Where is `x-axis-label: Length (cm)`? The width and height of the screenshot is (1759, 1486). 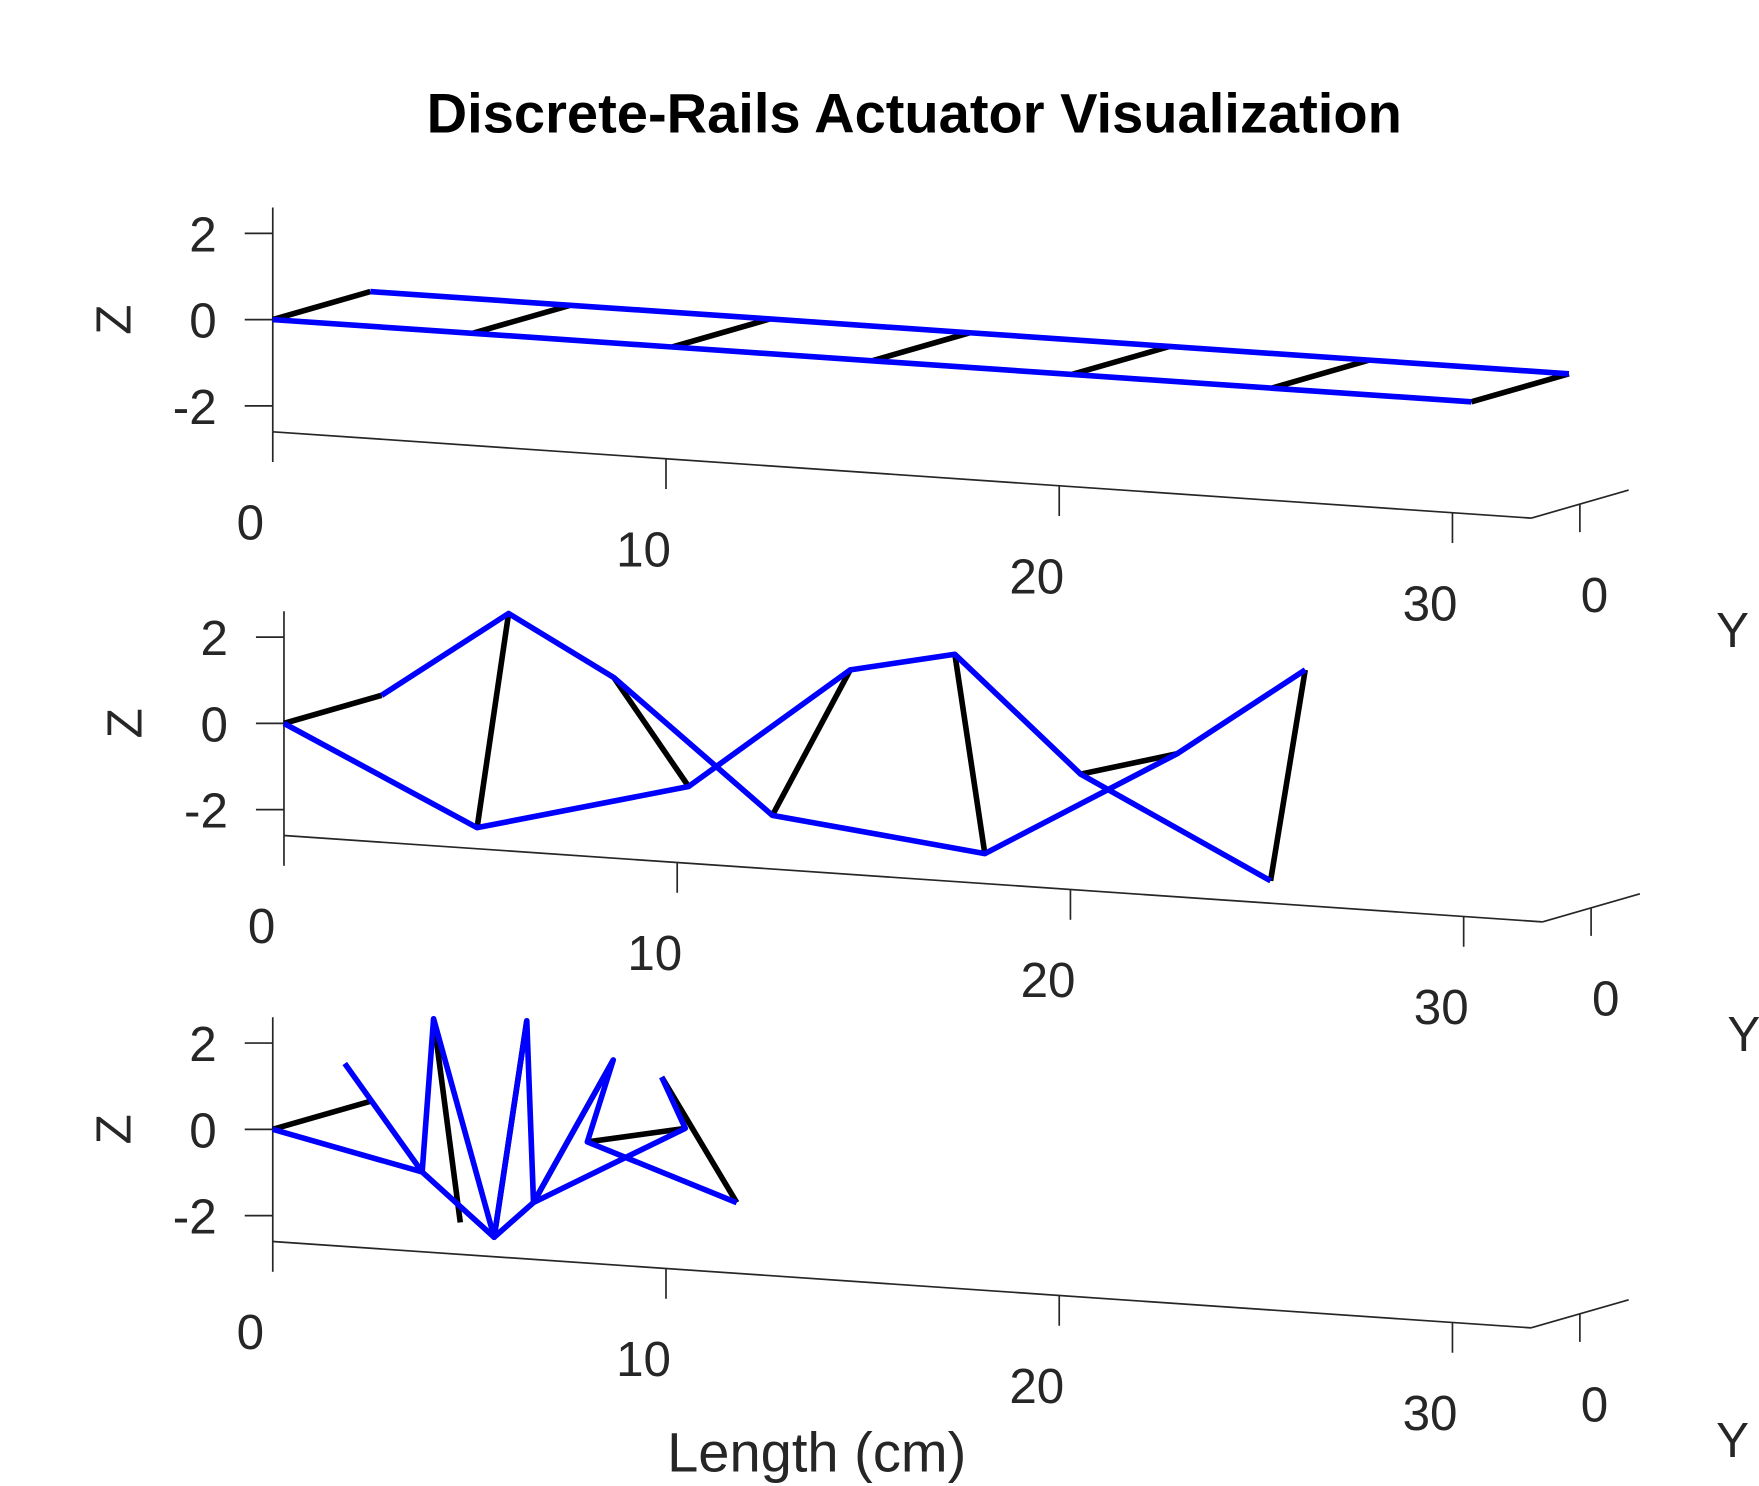 x-axis-label: Length (cm) is located at coordinates (816, 1451).